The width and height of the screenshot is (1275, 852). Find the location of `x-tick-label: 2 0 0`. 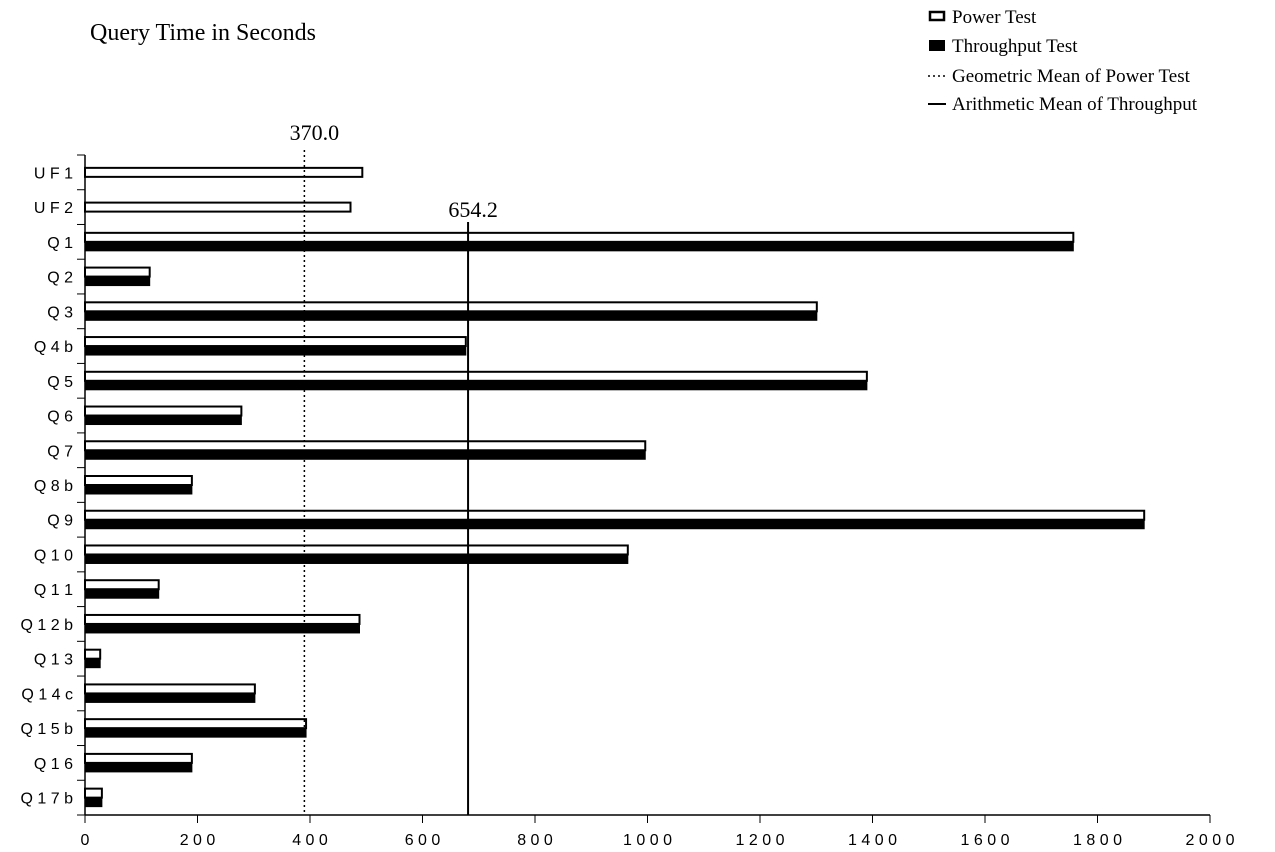

x-tick-label: 2 0 0 is located at coordinates (198, 840).